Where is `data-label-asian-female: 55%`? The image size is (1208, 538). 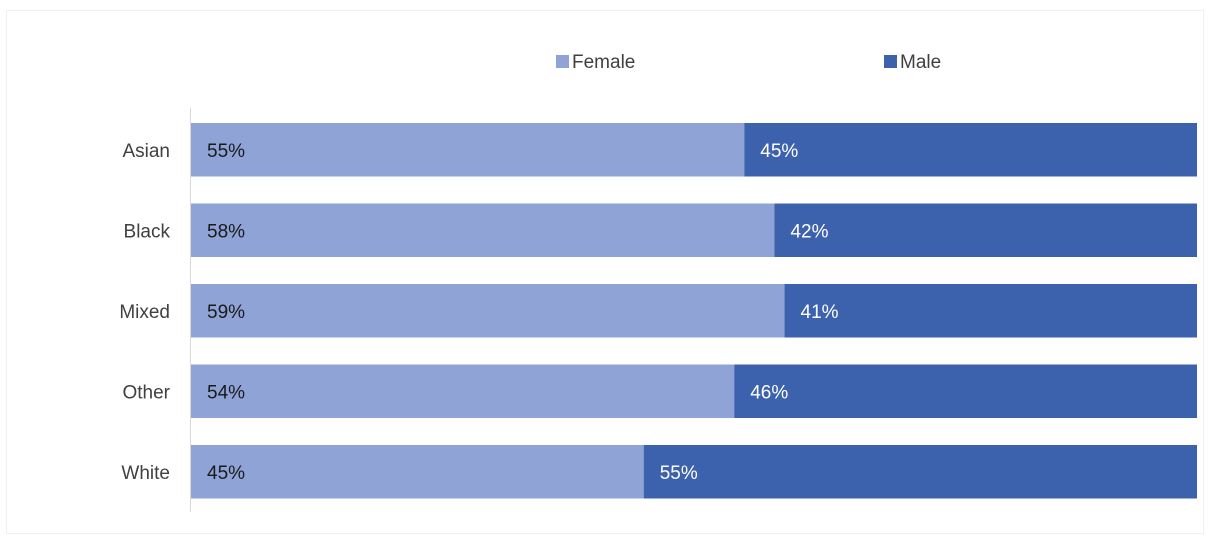 data-label-asian-female: 55% is located at coordinates (226, 151).